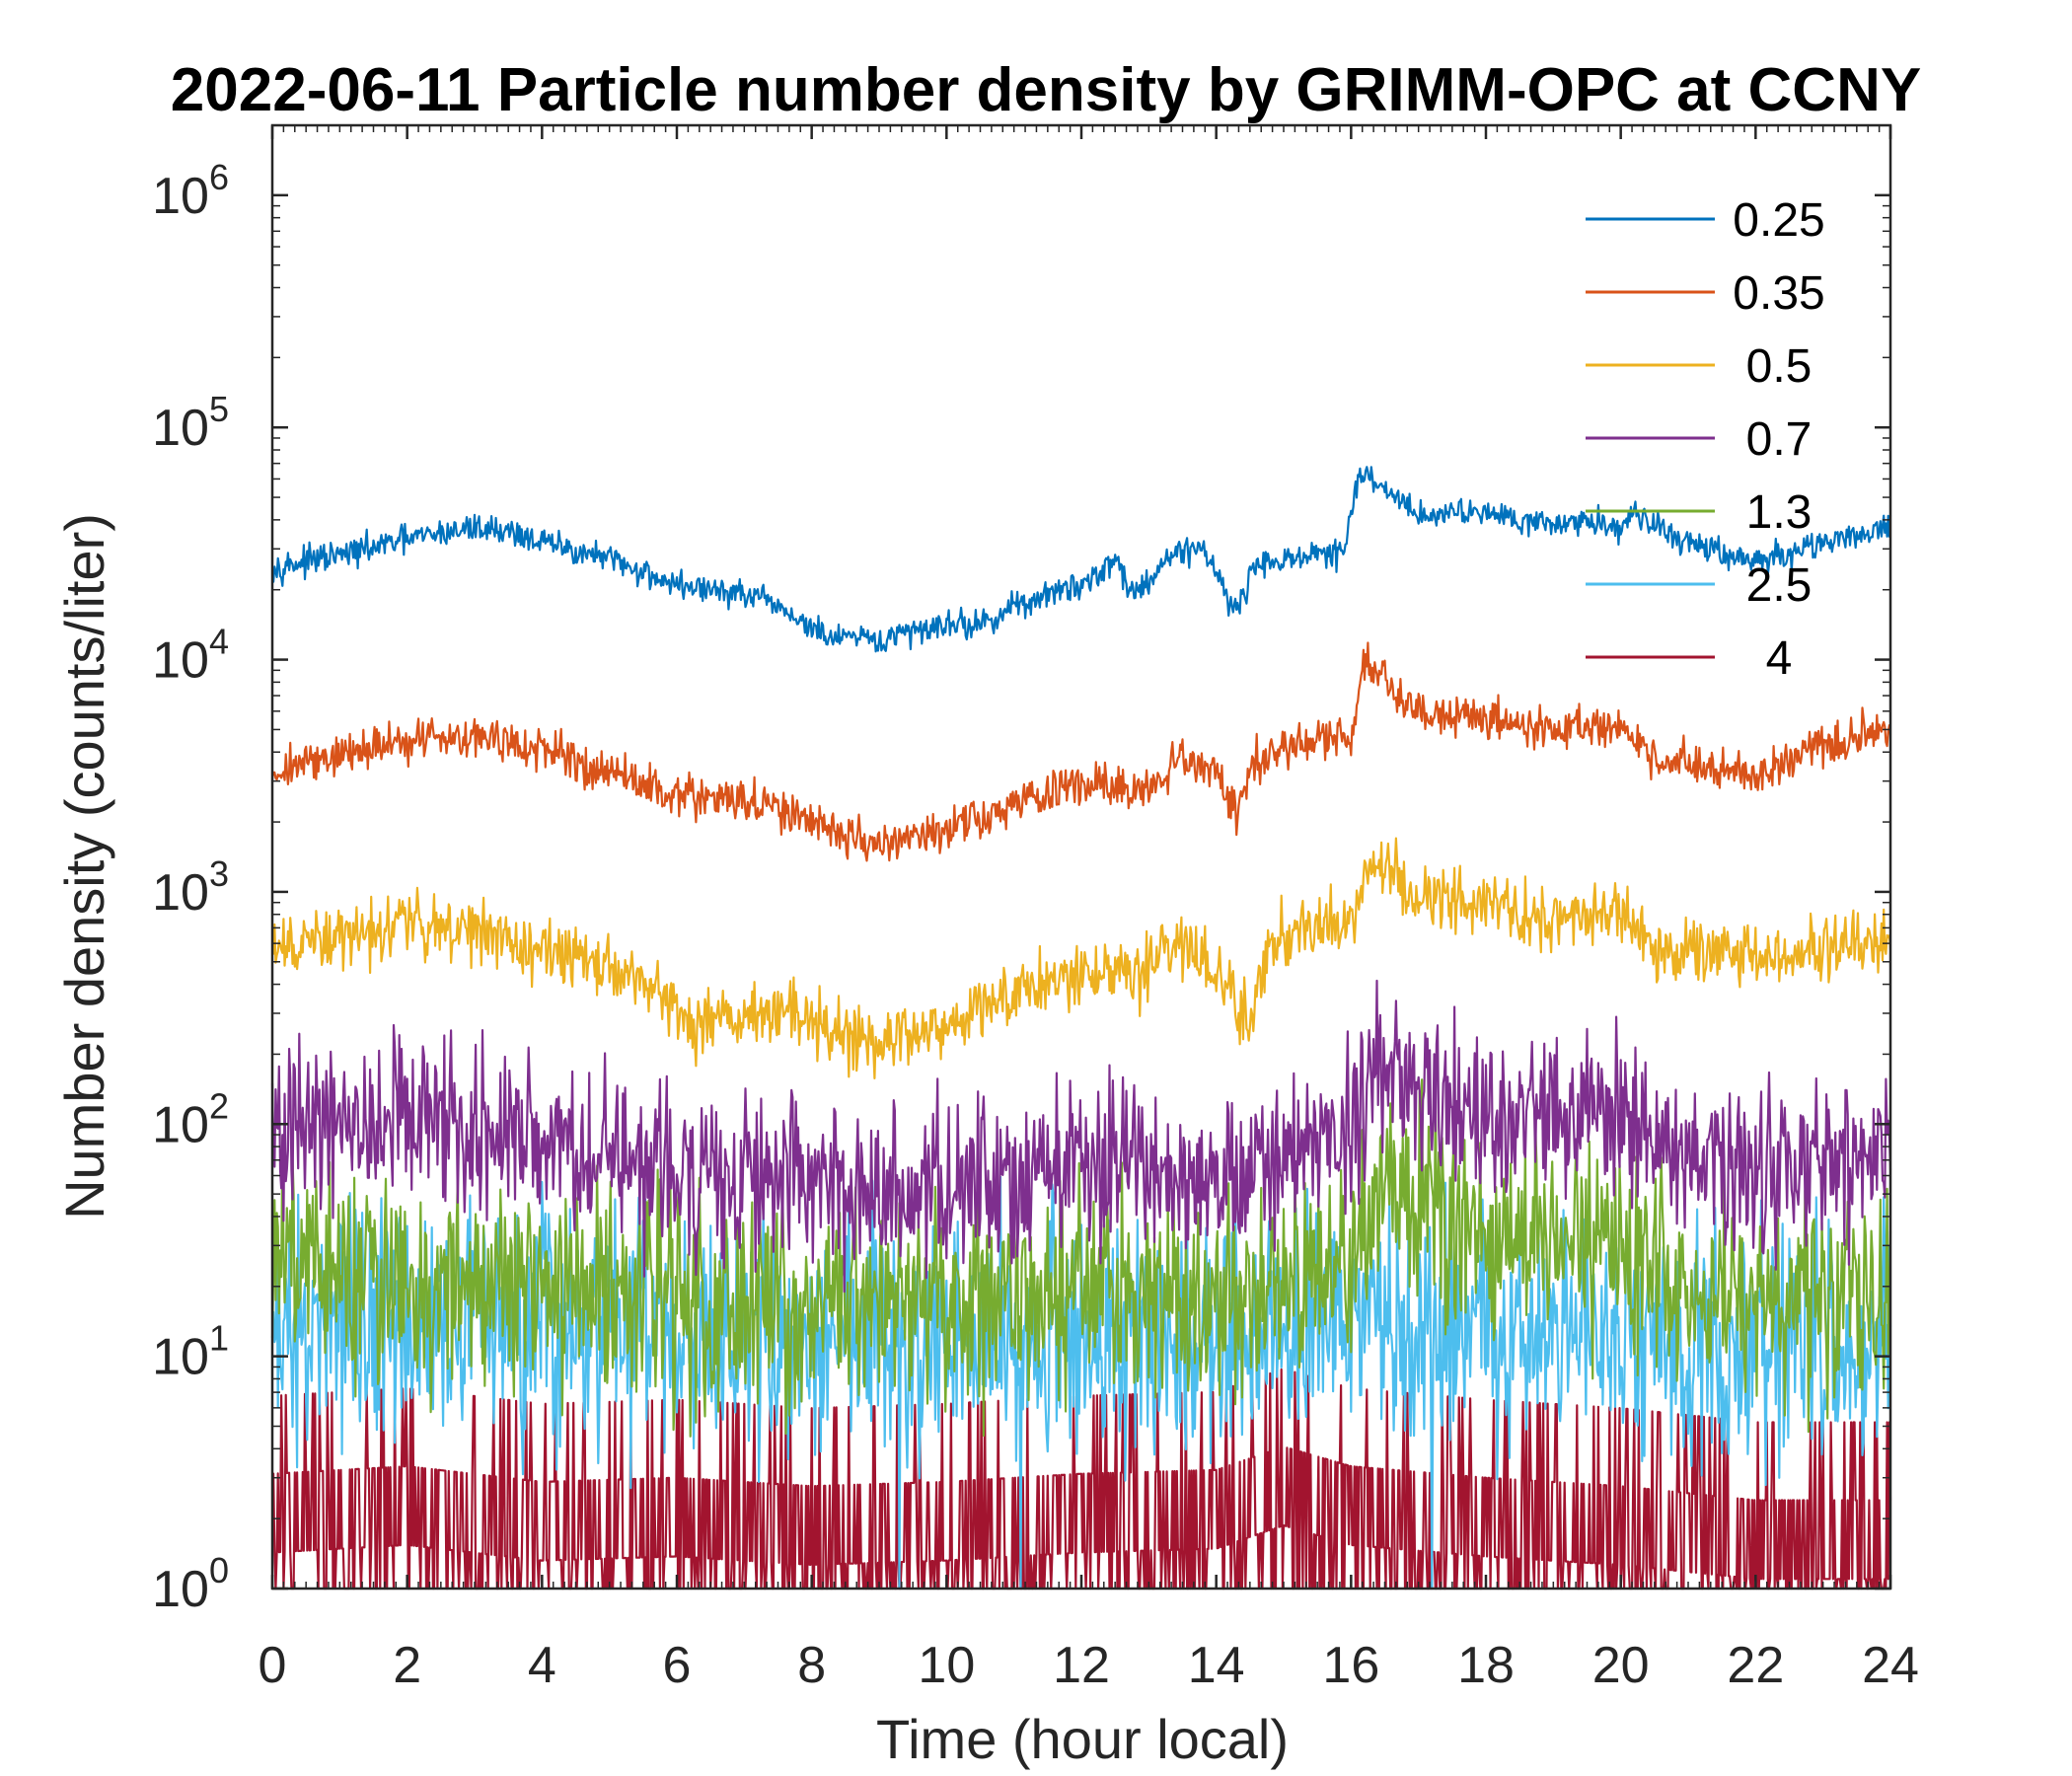 This screenshot has width=2072, height=1776. Describe the element at coordinates (1779, 294) in the screenshot. I see `legend-label: 0.35` at that location.